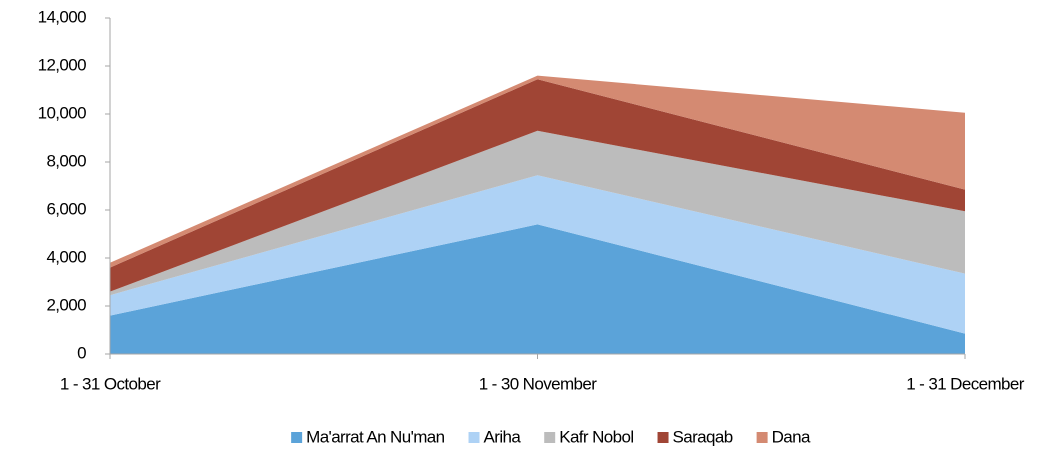 This screenshot has width=1061, height=450. What do you see at coordinates (66, 304) in the screenshot?
I see `y-tick-label: 2,000` at bounding box center [66, 304].